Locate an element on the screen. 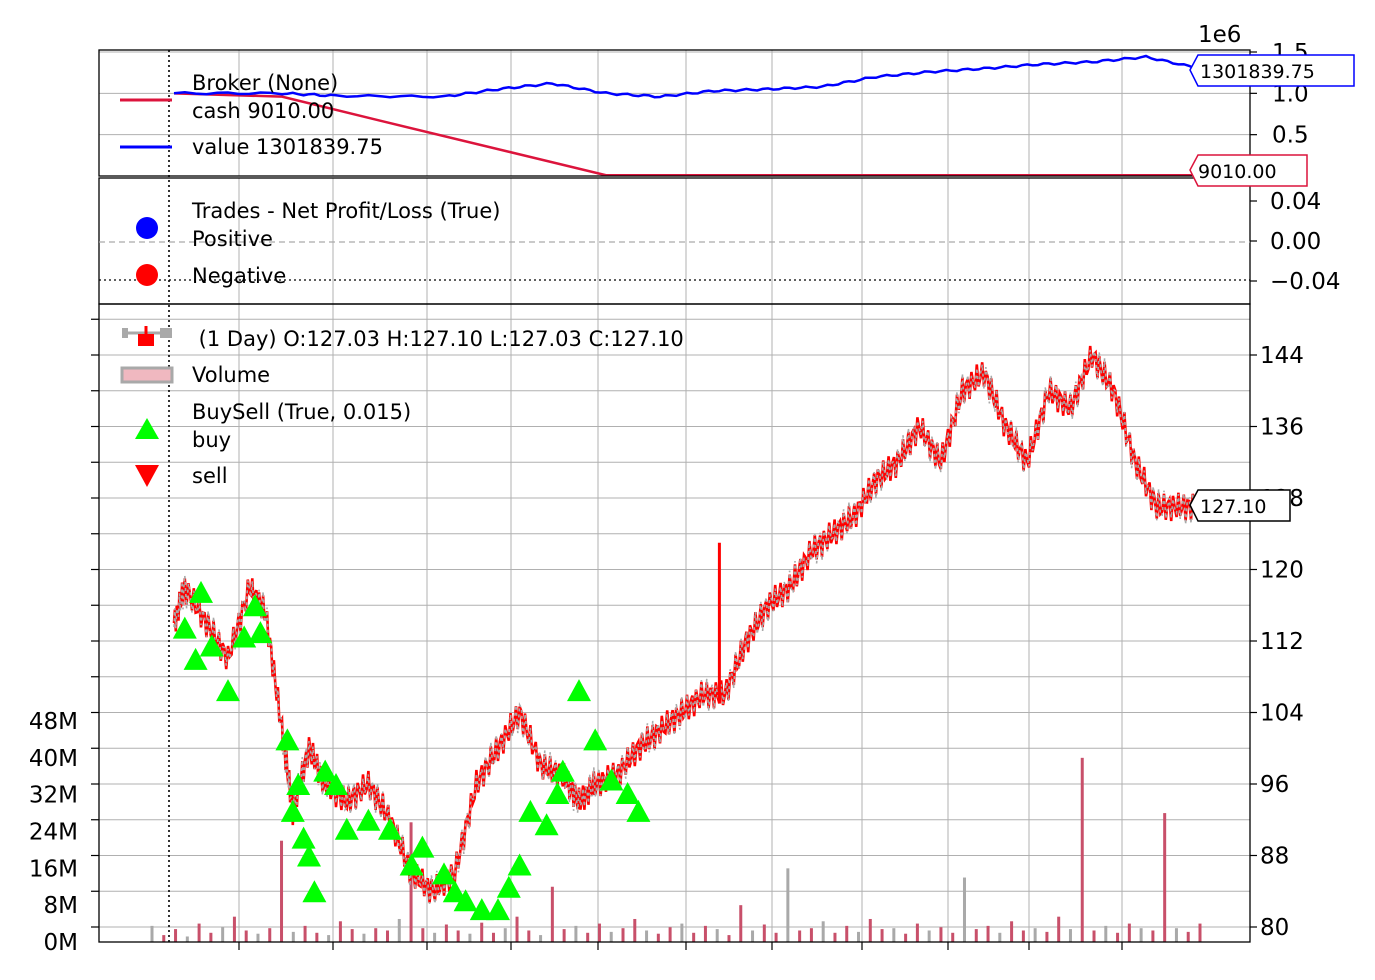  sell-legend-label: sell is located at coordinates (210, 476).